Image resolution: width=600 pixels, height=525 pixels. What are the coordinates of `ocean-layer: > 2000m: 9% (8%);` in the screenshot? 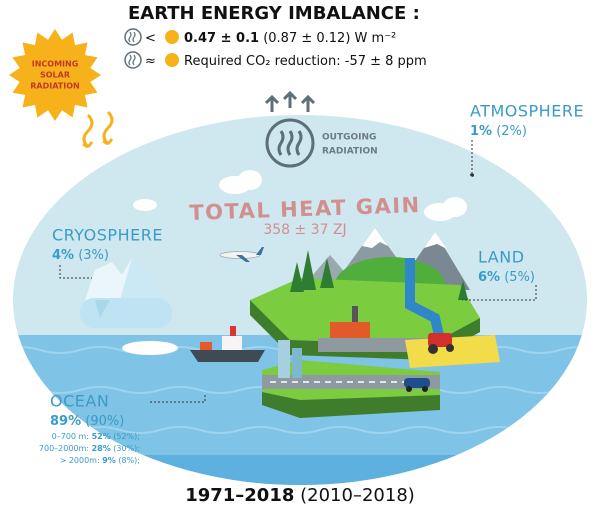 It's located at (100, 460).